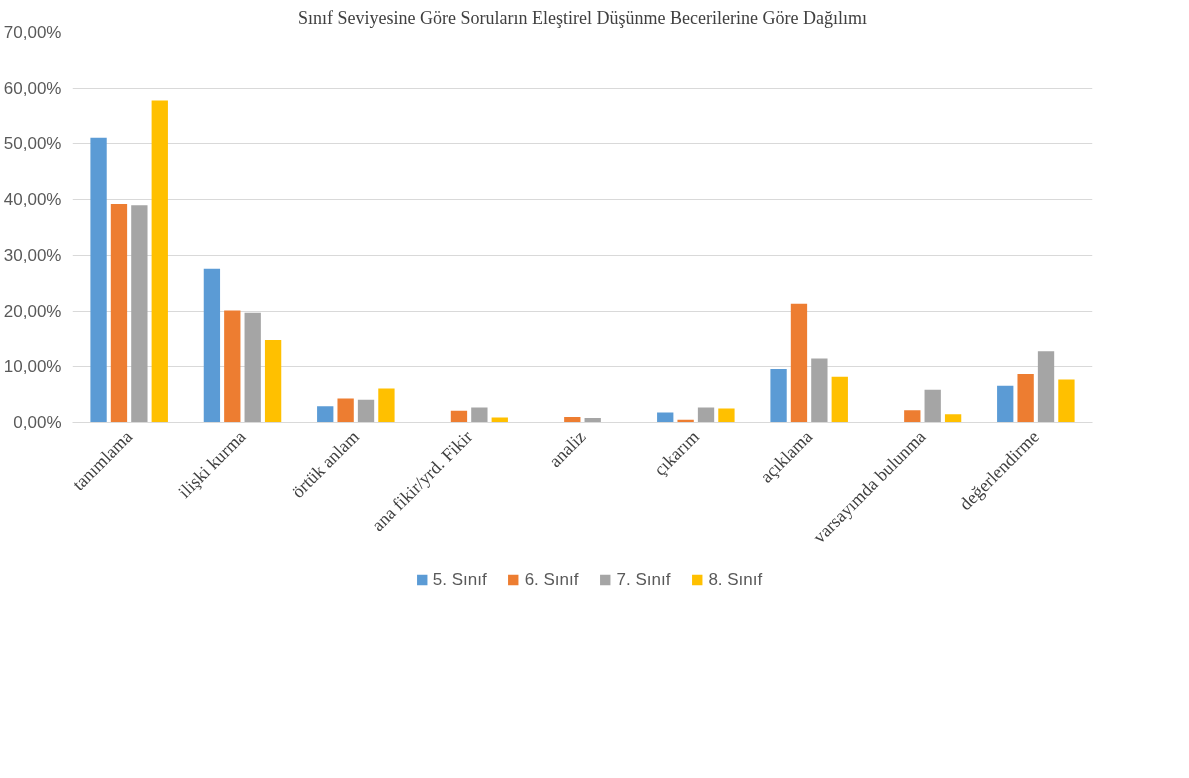 Image resolution: width=1189 pixels, height=778 pixels. I want to click on chart-title: Sınıf Seviyesine Göre Soruların Eleştirel Düşünme Becerilerine Göre Dağılımı, so click(582, 17).